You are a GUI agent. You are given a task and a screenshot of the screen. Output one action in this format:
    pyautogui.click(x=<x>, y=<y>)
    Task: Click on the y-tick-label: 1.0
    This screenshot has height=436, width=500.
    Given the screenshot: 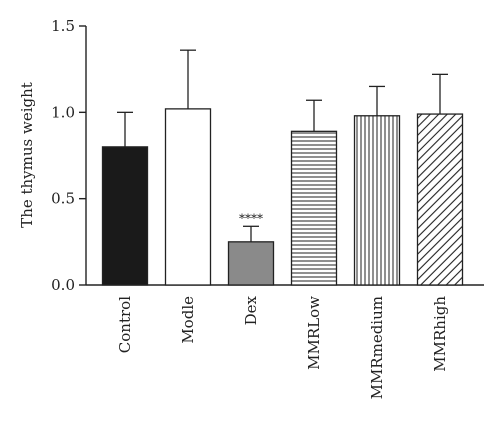 What is the action you would take?
    pyautogui.click(x=63, y=112)
    